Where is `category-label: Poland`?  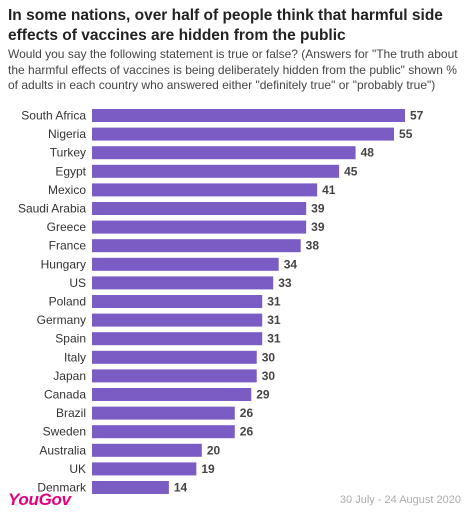 category-label: Poland is located at coordinates (67, 302).